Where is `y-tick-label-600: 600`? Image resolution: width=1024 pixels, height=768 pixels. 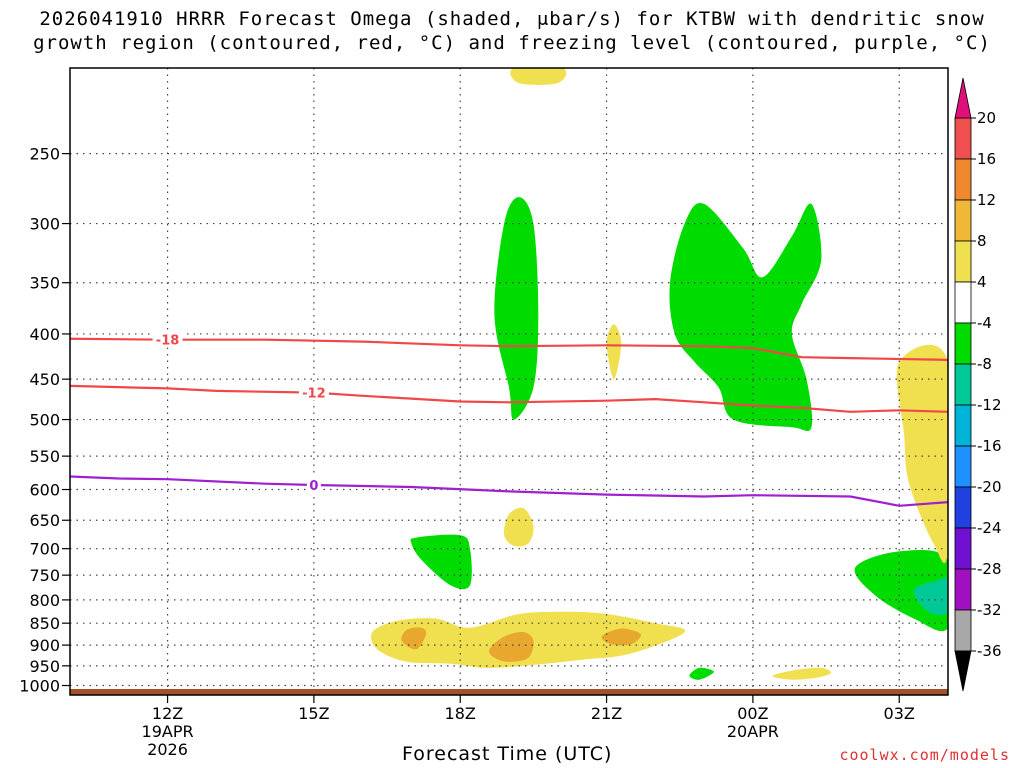 y-tick-label-600: 600 is located at coordinates (44, 490).